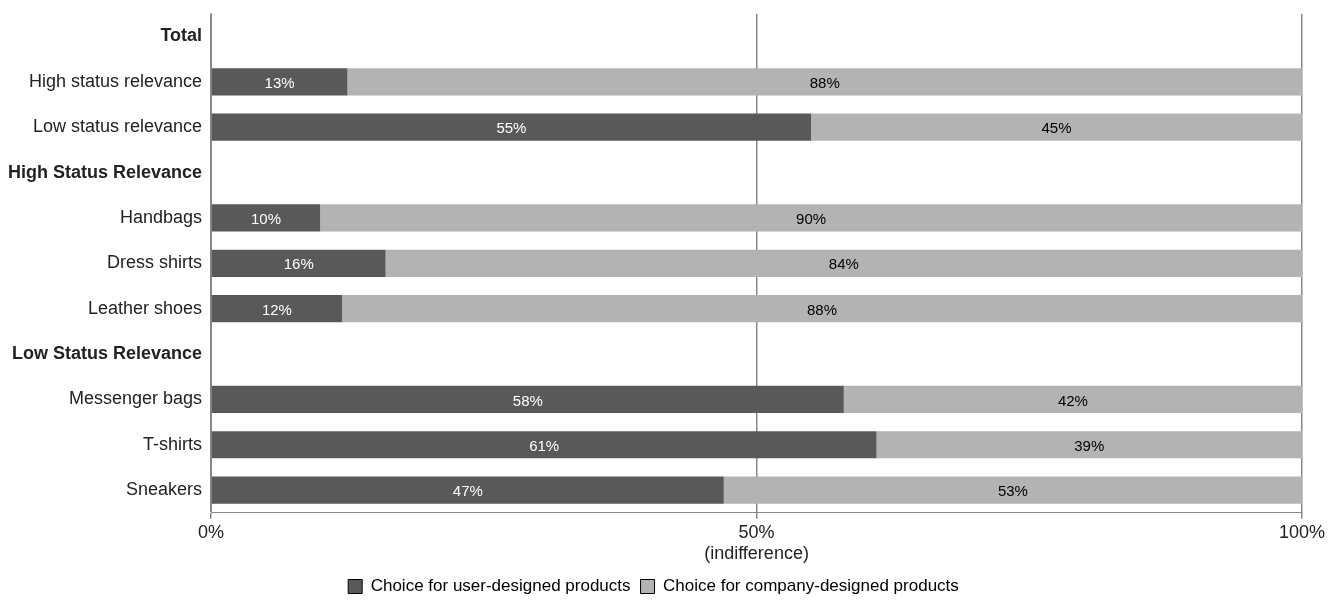 The image size is (1330, 611). What do you see at coordinates (105, 171) in the screenshot?
I see `y-tick-label: High Status Relevance` at bounding box center [105, 171].